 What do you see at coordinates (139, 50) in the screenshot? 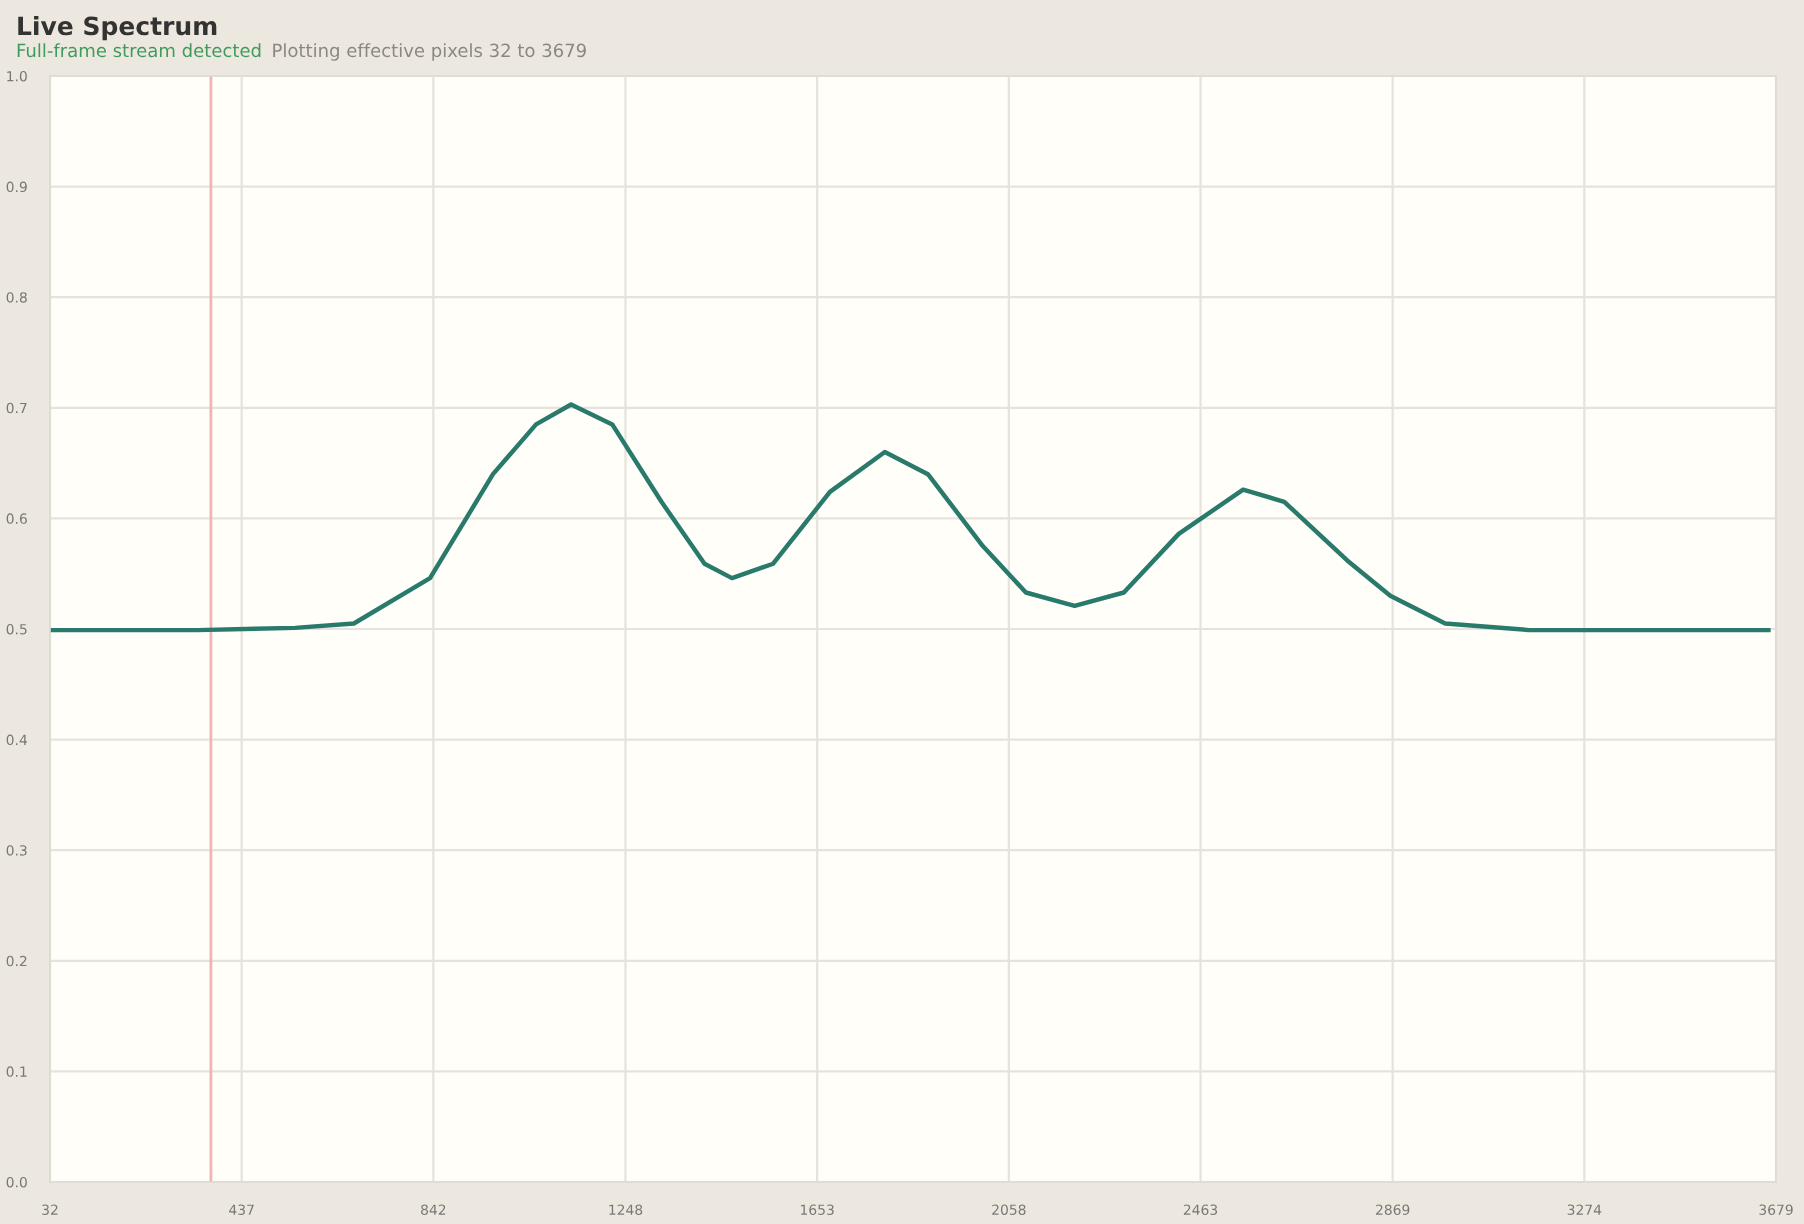
I see `chart-subtitle: Full-frame stream detected` at bounding box center [139, 50].